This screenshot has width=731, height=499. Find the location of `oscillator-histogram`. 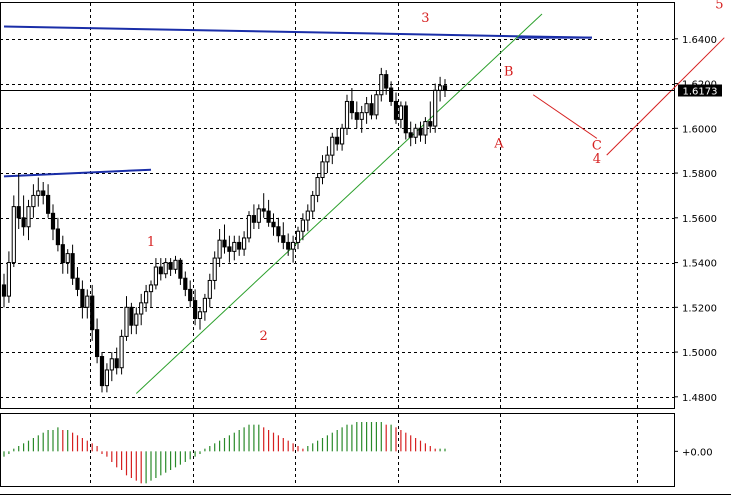

oscillator-histogram is located at coordinates (224, 453).